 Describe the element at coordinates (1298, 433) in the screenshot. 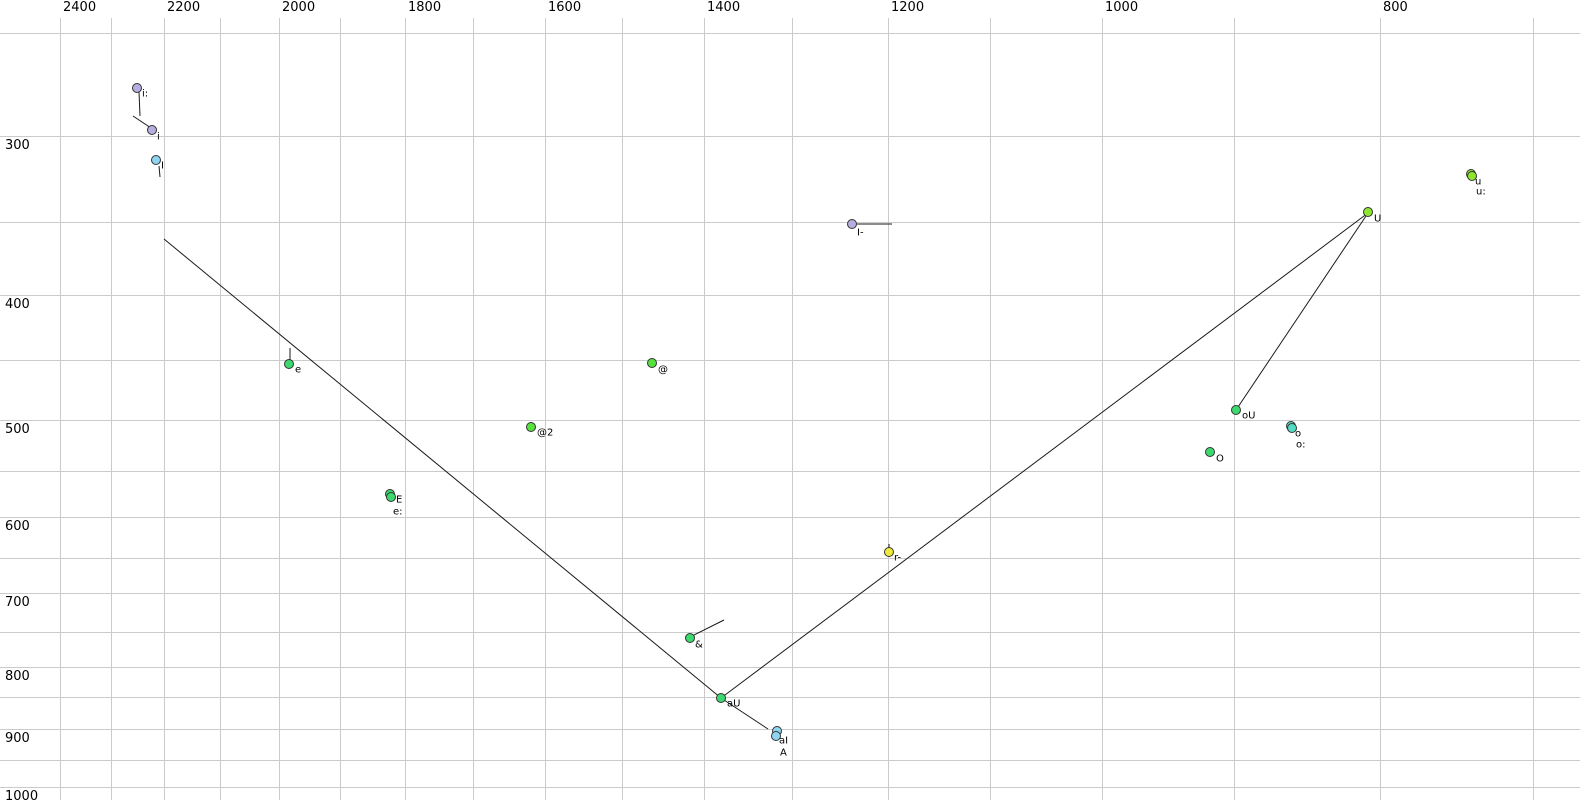

I see `point-label: o` at that location.